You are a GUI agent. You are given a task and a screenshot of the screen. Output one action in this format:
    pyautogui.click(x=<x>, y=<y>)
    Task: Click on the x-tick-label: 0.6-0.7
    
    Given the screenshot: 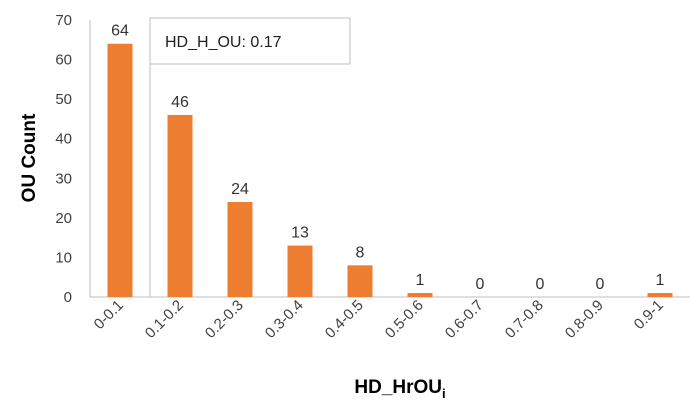 What is the action you would take?
    pyautogui.click(x=464, y=319)
    